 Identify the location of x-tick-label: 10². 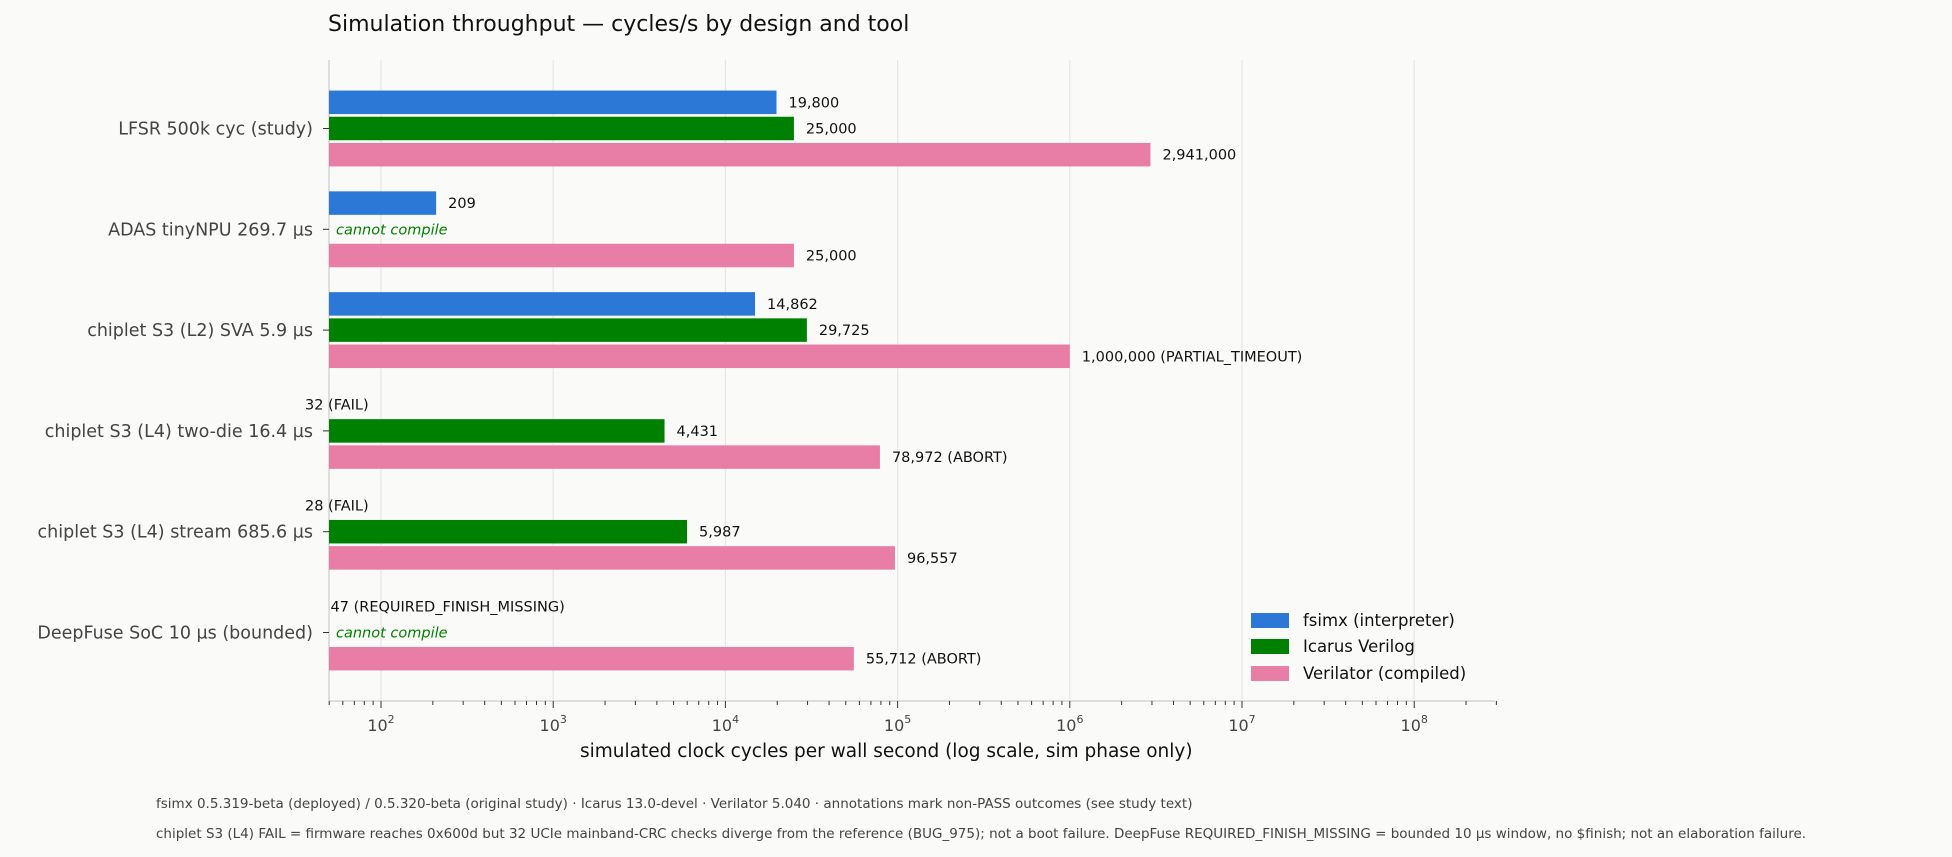
(380, 724).